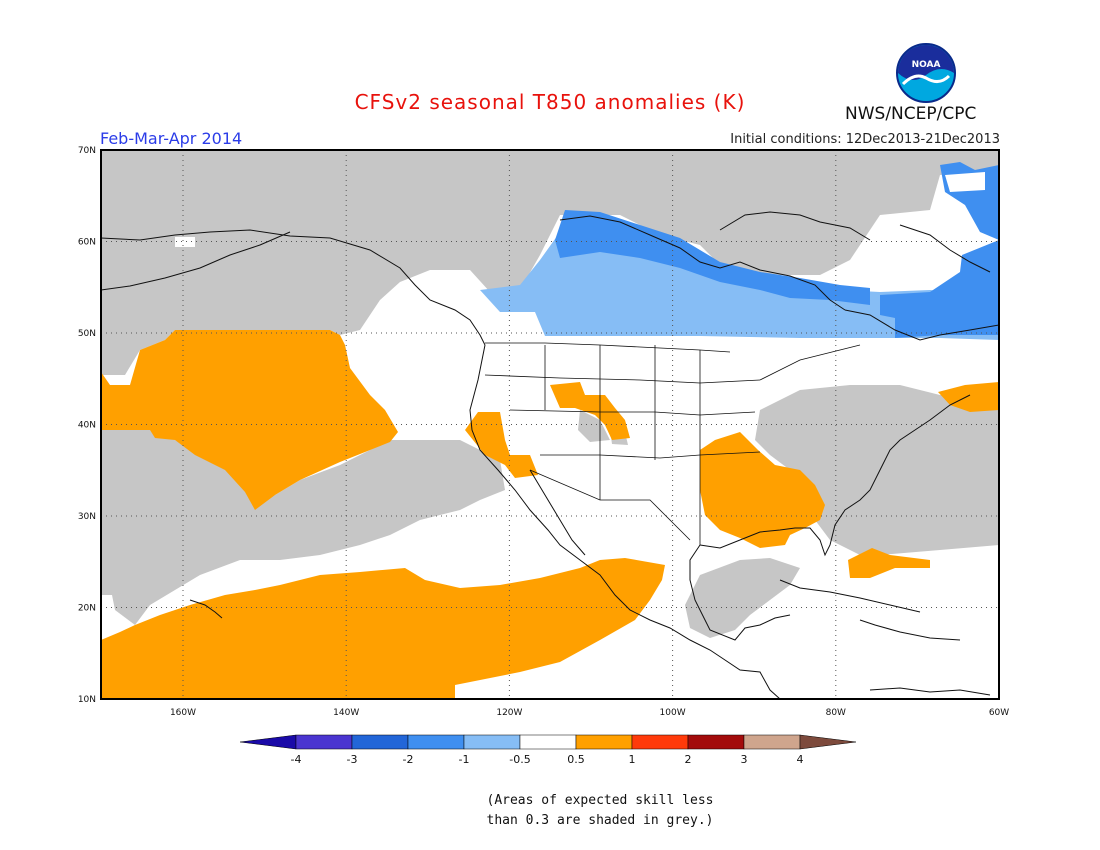  I want to click on colorbar-label: 0.5, so click(576, 759).